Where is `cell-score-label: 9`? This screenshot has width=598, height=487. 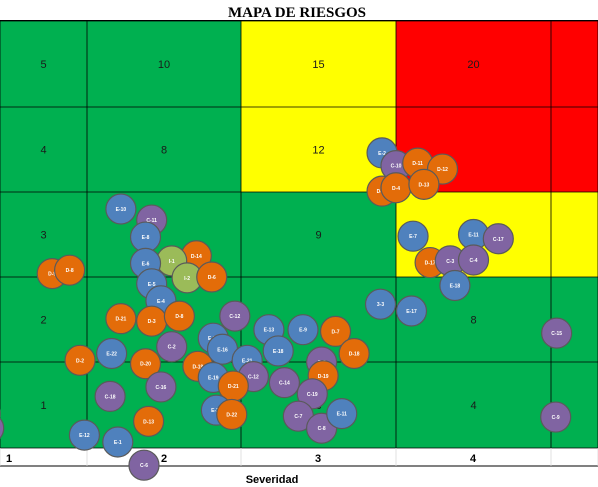
cell-score-label: 9 is located at coordinates (318, 236).